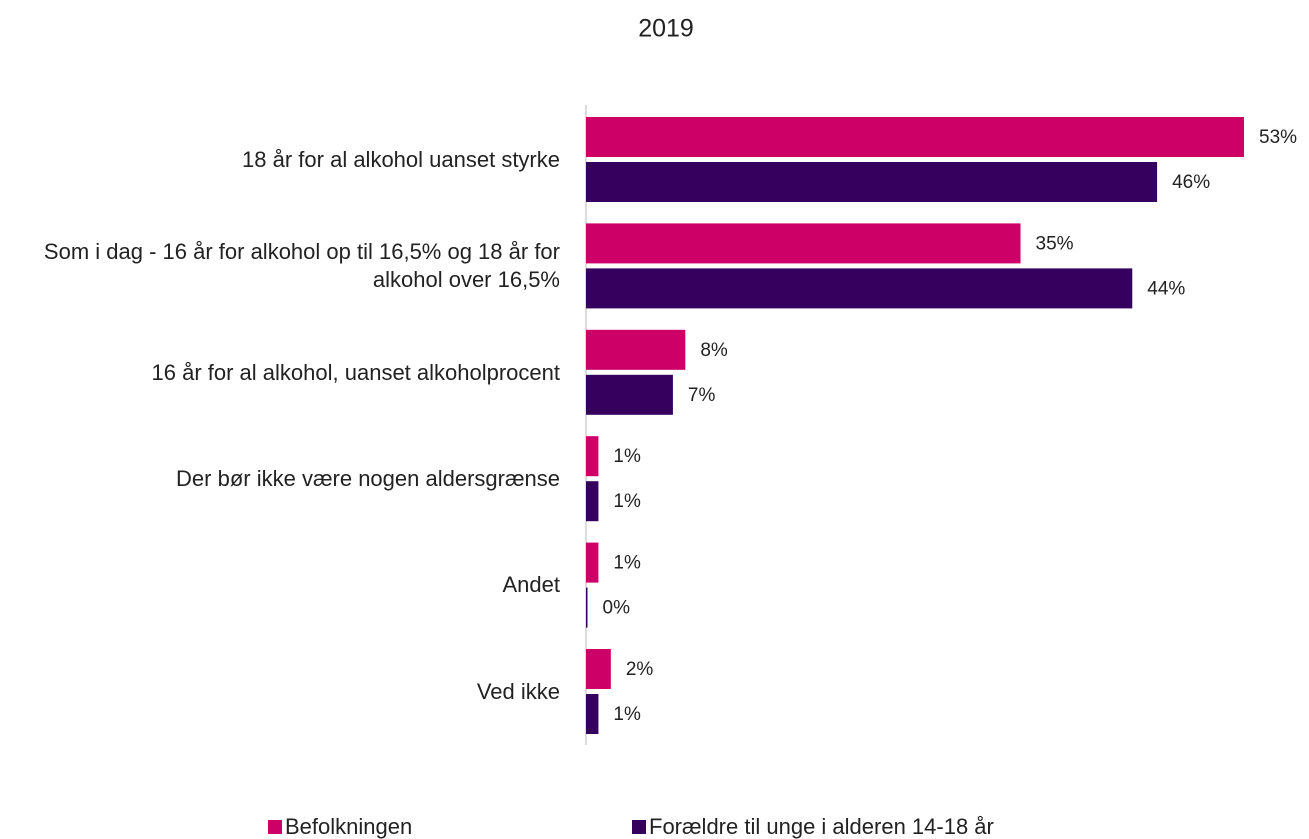  What do you see at coordinates (348, 826) in the screenshot?
I see `legend-label: Befolkningen` at bounding box center [348, 826].